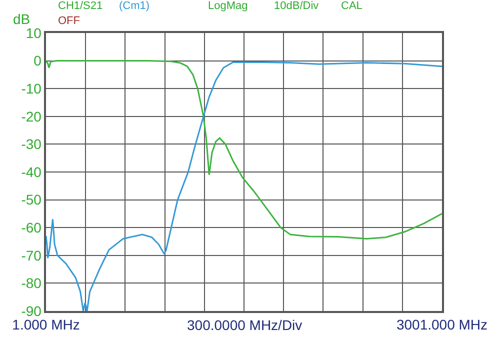 This screenshot has width=500, height=345. I want to click on y-tick-label: -30, so click(31, 144).